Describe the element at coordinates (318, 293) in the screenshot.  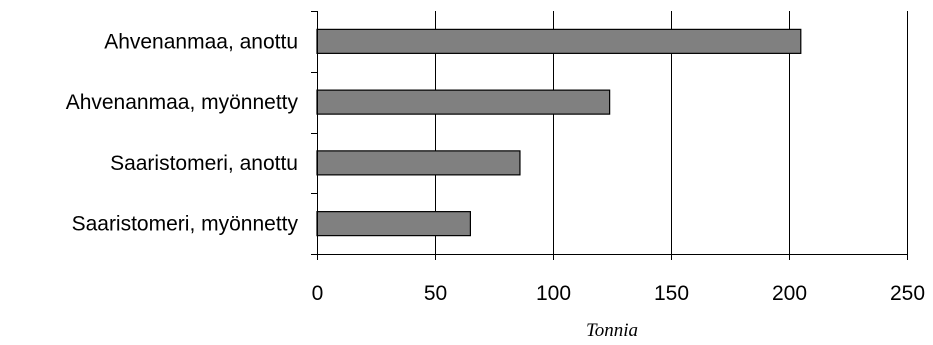
I see `x-tick-label: 0` at that location.